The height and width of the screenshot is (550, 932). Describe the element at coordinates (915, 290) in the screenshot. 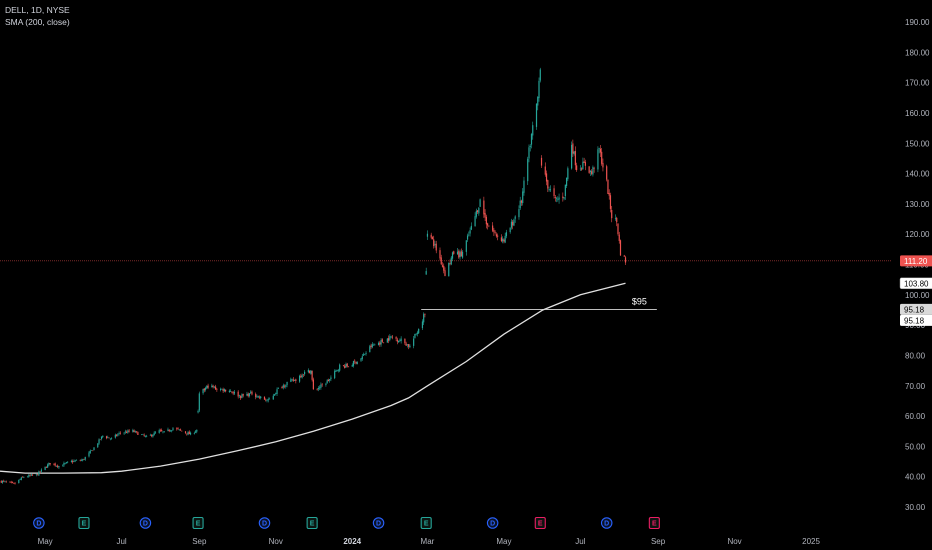

I see `price-axis-tags: 111.20 103.80 95.18 95.18` at that location.